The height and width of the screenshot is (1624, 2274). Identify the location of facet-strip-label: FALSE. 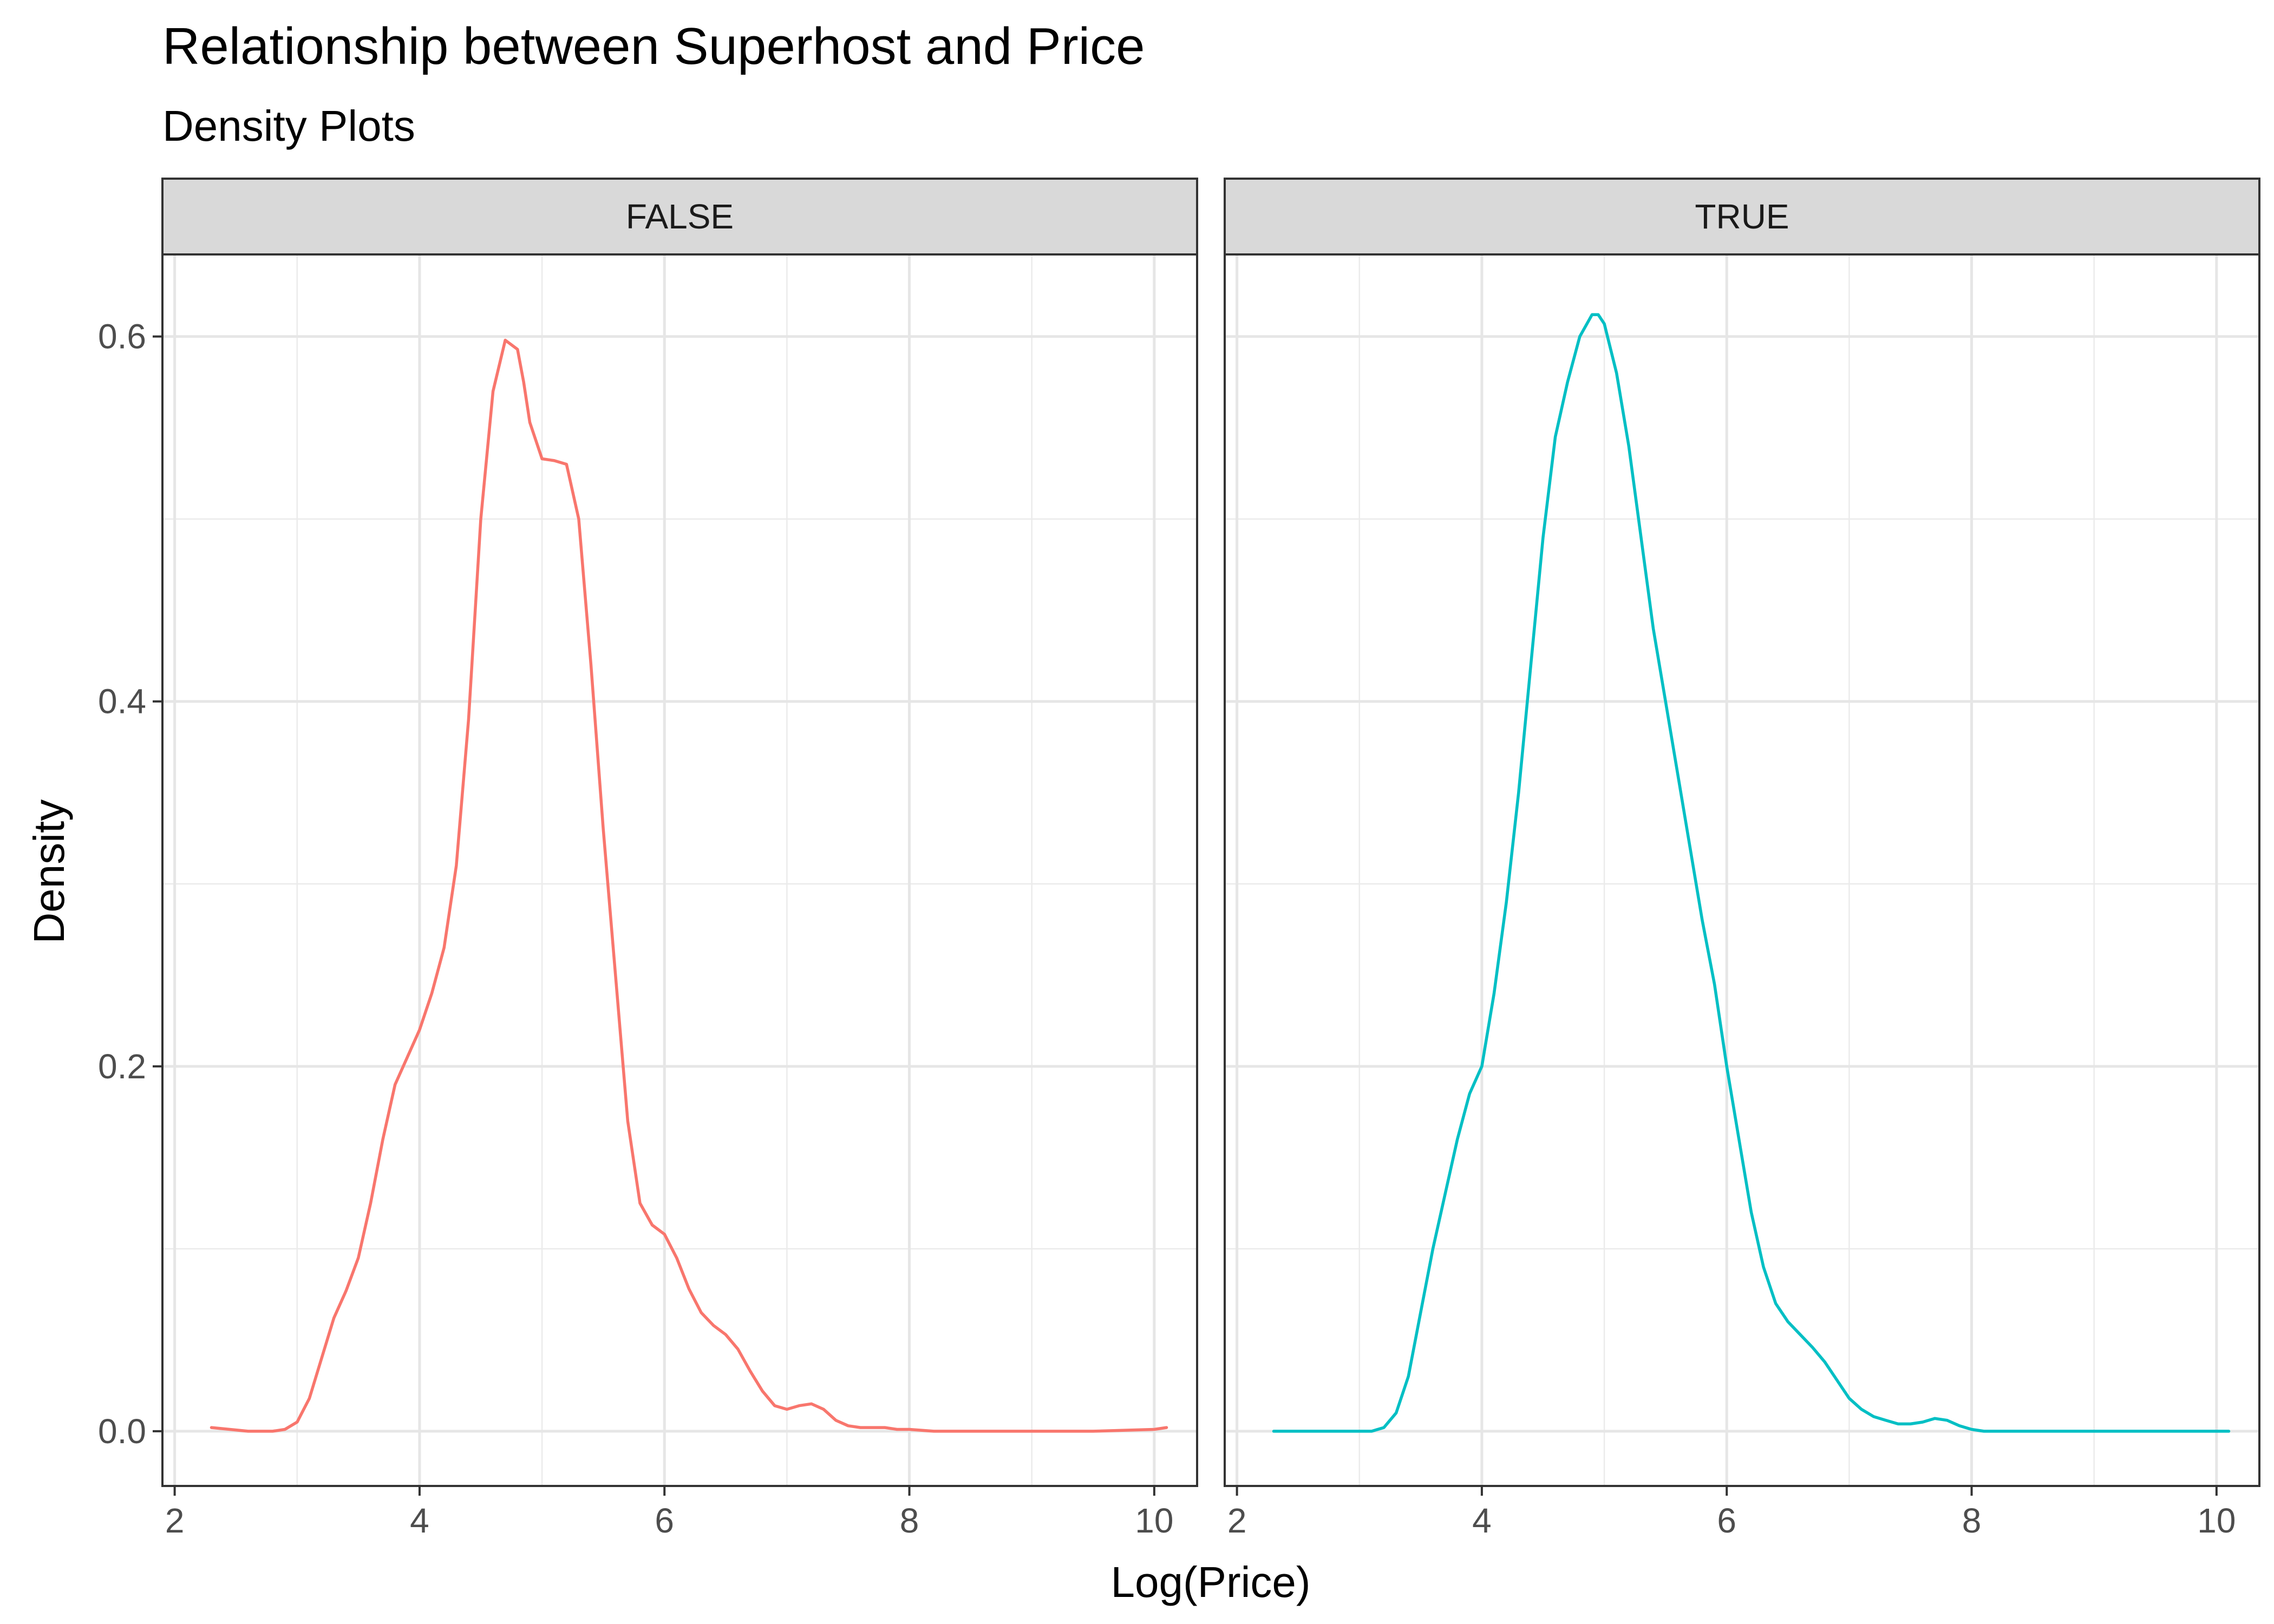
(680, 216).